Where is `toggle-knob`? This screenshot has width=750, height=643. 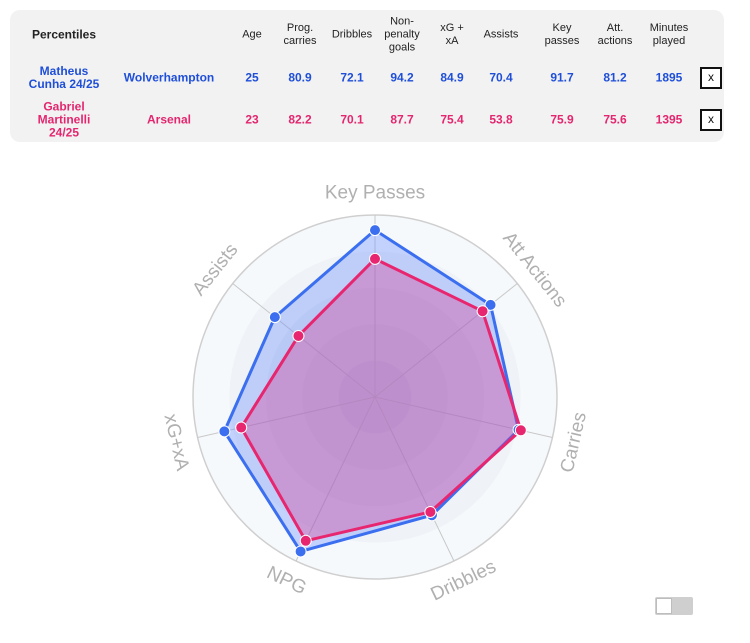
toggle-knob is located at coordinates (664, 606).